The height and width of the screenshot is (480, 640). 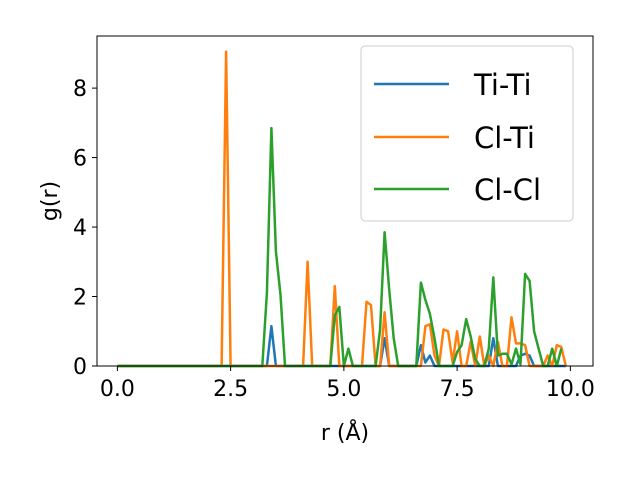 I want to click on y-tick-label: 4, so click(x=80, y=228).